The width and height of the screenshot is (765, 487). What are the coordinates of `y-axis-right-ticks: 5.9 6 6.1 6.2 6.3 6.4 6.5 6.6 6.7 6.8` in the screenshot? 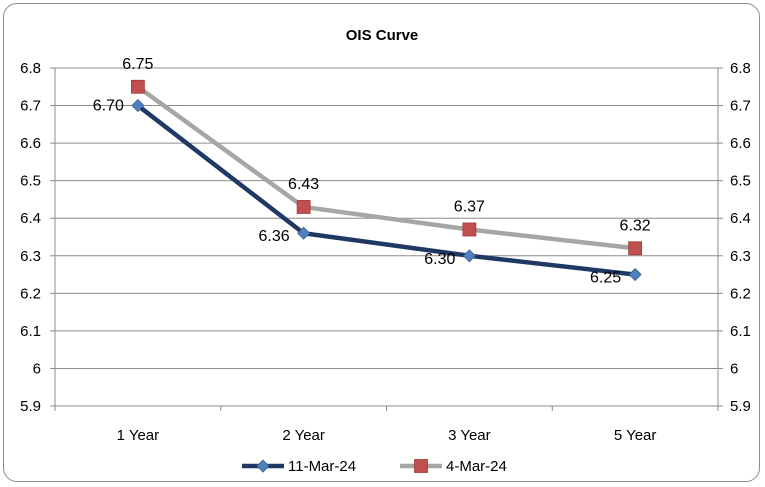 It's located at (740, 237).